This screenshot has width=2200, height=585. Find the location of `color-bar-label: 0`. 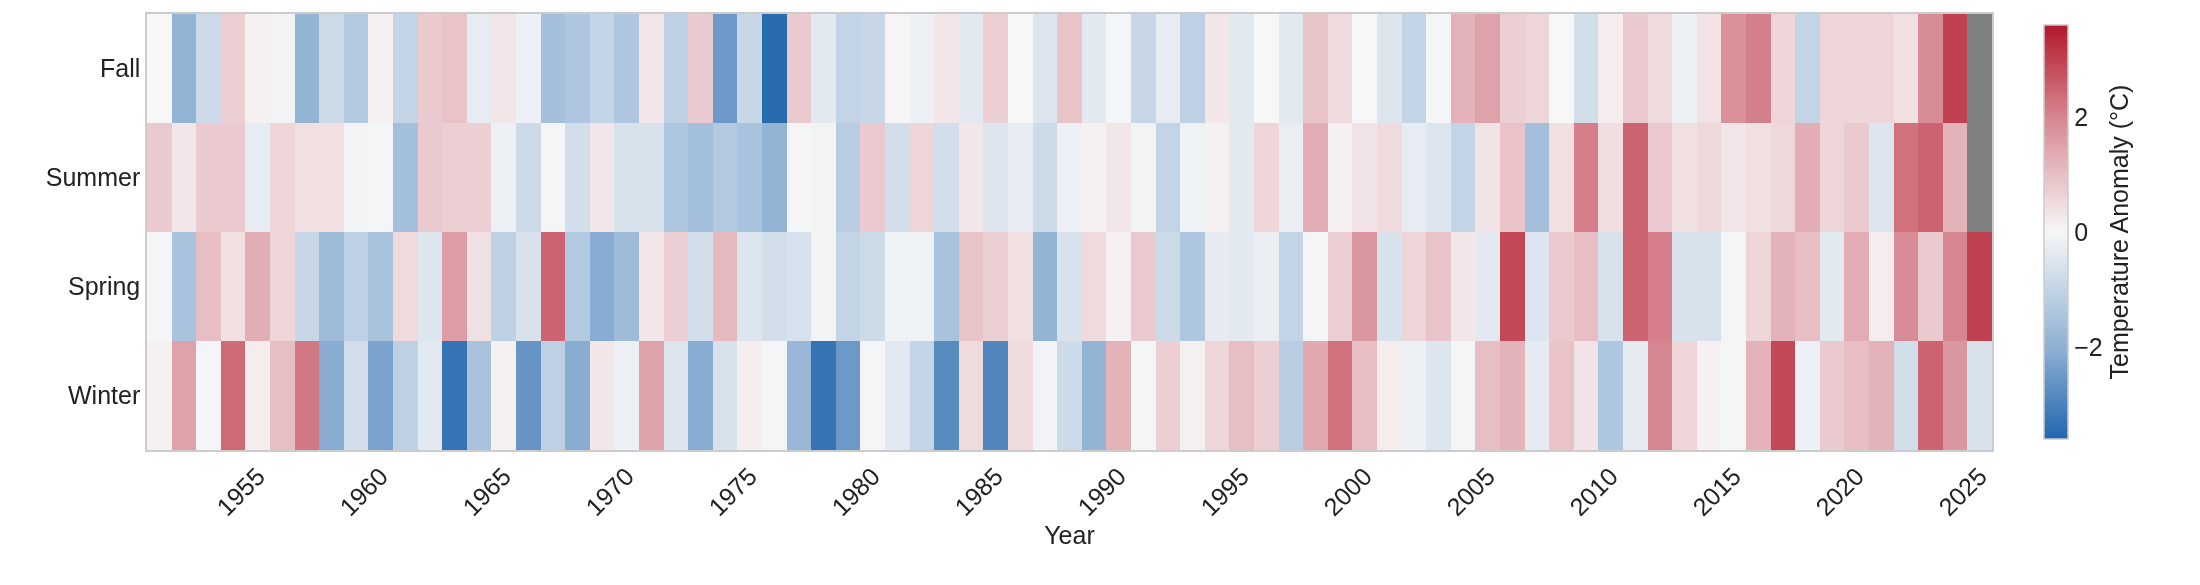

color-bar-label: 0 is located at coordinates (2081, 231).